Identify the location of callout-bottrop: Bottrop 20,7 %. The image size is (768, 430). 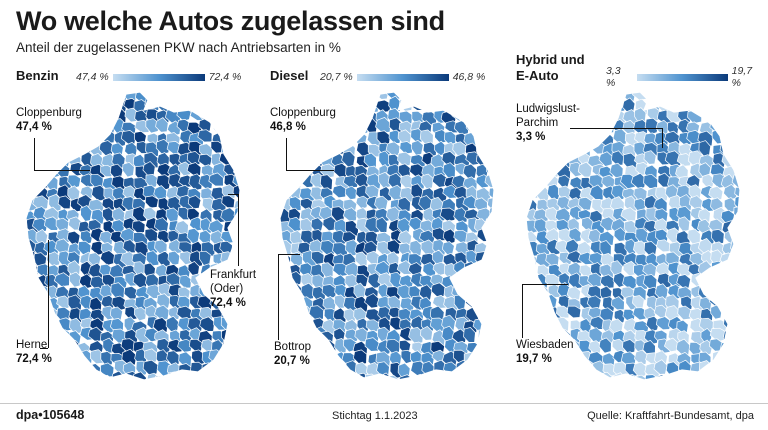
(293, 354).